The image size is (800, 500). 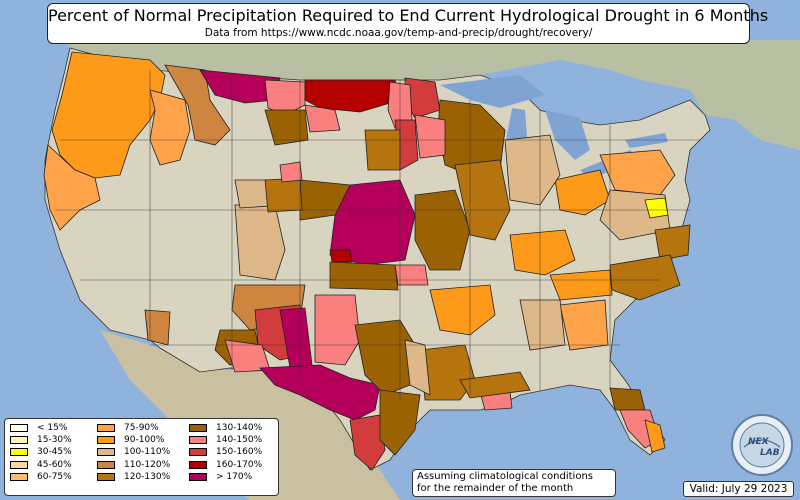 I want to click on region-ne-orange, so click(x=637, y=172).